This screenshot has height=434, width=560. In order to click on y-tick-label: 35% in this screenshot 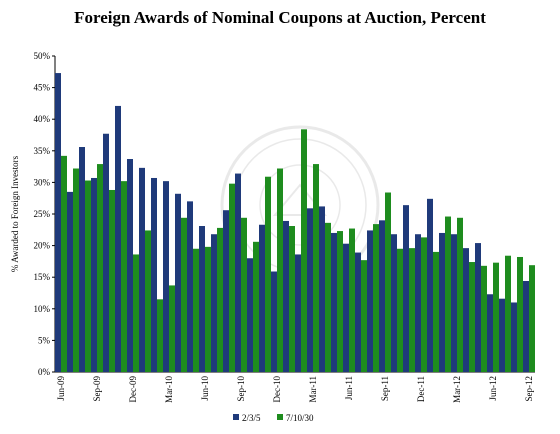, I will do `click(42, 151)`.